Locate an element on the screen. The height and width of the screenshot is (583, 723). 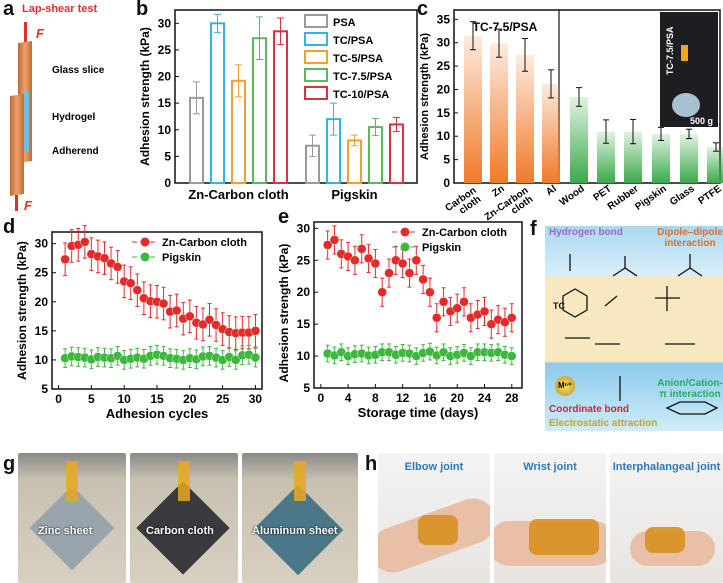
x-tick-label: 4 is located at coordinates (348, 398).